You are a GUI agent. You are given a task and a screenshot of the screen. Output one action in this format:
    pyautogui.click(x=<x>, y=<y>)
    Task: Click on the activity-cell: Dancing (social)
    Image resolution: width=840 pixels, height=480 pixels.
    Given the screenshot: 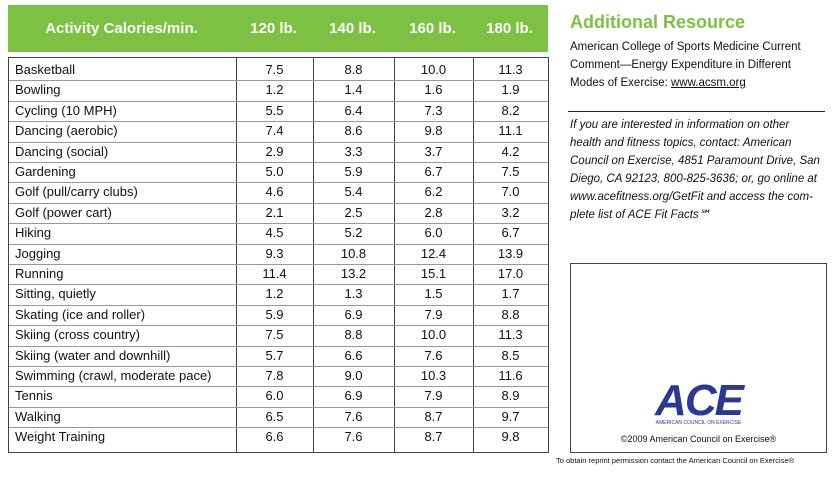 What is the action you would take?
    pyautogui.click(x=62, y=151)
    